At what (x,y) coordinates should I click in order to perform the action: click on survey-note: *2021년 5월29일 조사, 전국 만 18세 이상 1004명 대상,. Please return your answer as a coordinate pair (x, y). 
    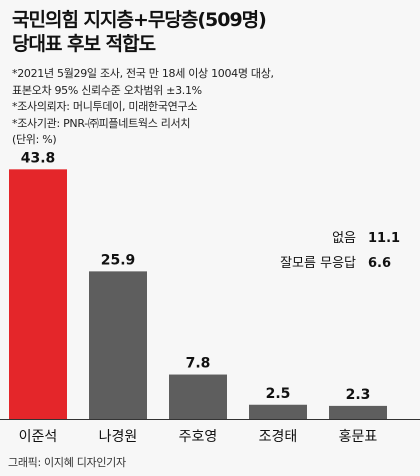
    Looking at the image, I should click on (143, 73).